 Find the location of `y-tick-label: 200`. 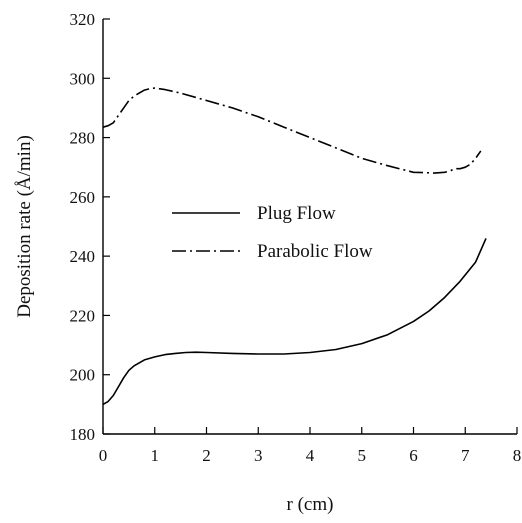

y-tick-label: 200 is located at coordinates (83, 375).